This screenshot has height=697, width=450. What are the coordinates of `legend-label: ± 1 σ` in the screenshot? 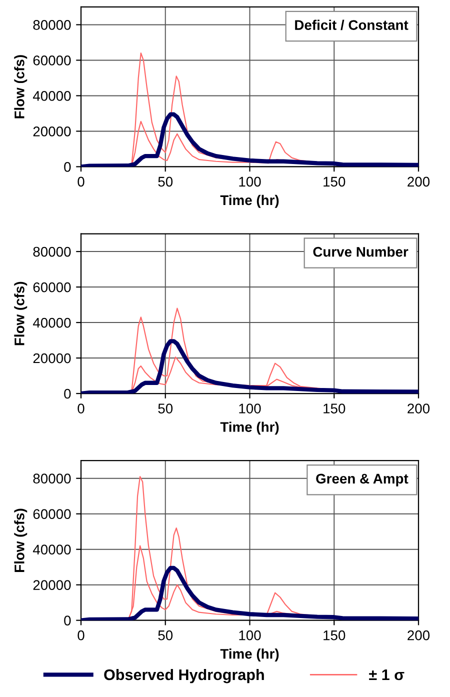 It's located at (386, 675).